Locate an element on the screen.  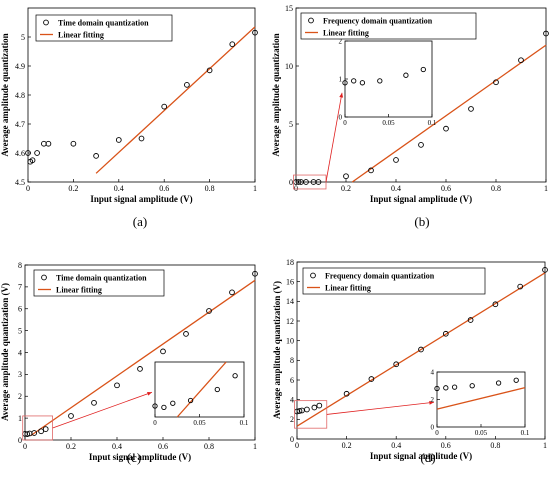
panel-caption: (c) is located at coordinates (134, 457).